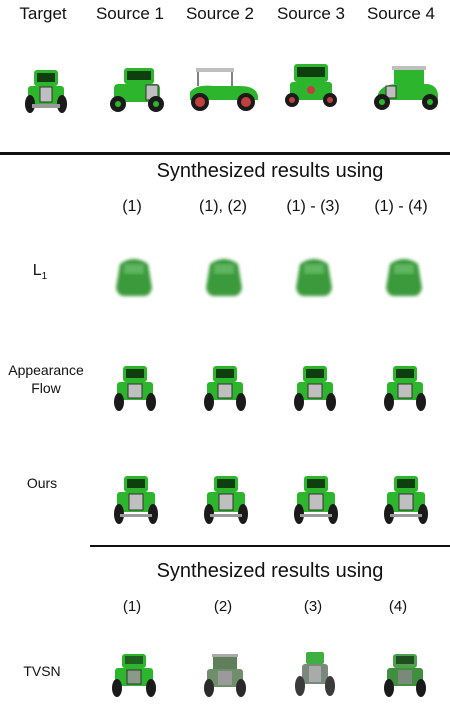 The width and height of the screenshot is (450, 727). I want to click on source-1-car-image, so click(138, 91).